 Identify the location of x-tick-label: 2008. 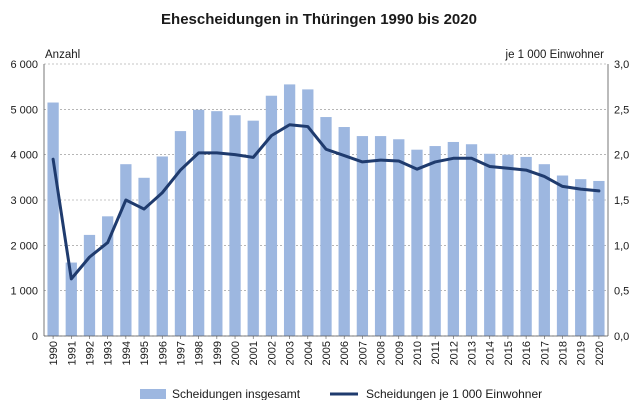
(382, 353).